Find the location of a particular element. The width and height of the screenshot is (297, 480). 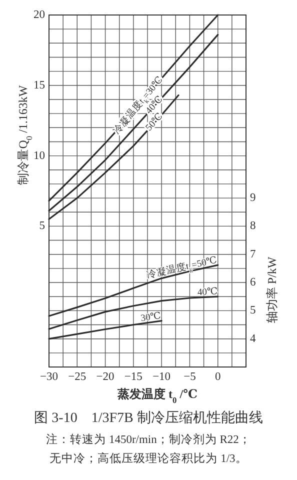

x-axis-title: 蒸发温度 t$_{0}$ /℃ is located at coordinates (157, 395).